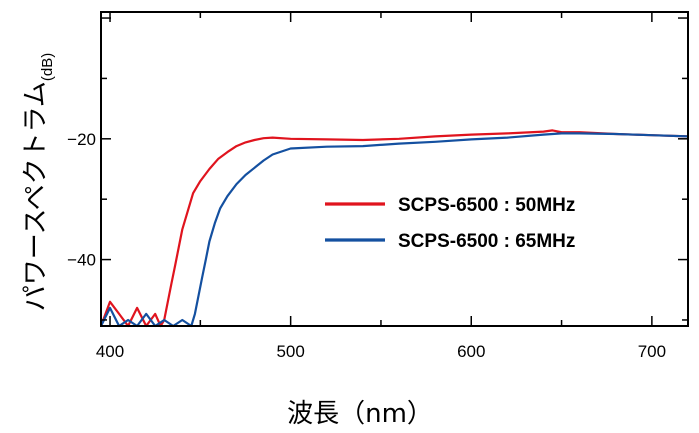  What do you see at coordinates (471, 351) in the screenshot?
I see `x-tick-label: 600` at bounding box center [471, 351].